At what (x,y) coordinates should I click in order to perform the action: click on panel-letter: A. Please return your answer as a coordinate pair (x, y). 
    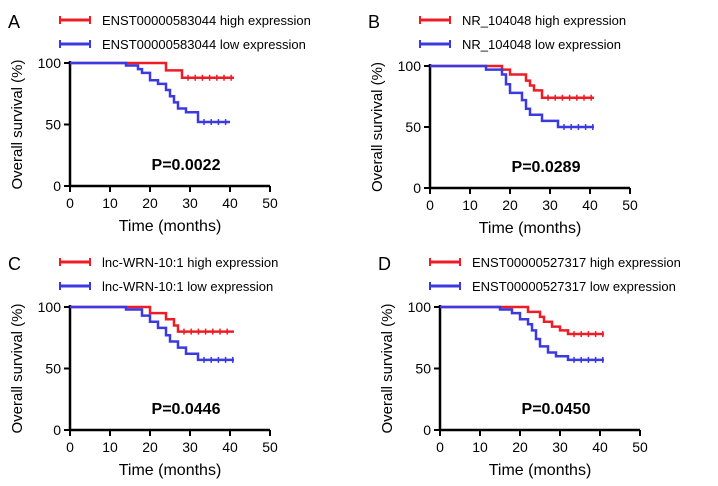
    Looking at the image, I should click on (14, 22).